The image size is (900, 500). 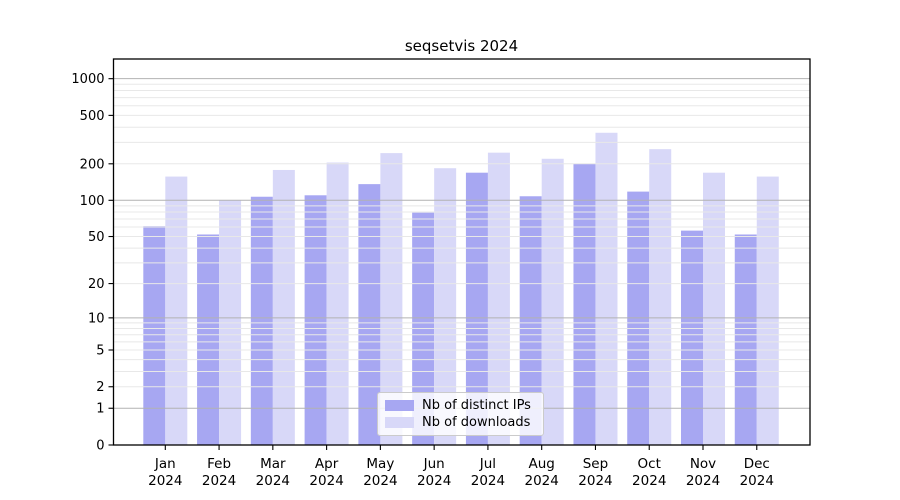 What do you see at coordinates (399, 422) in the screenshot?
I see `legend-swatch-downloads` at bounding box center [399, 422].